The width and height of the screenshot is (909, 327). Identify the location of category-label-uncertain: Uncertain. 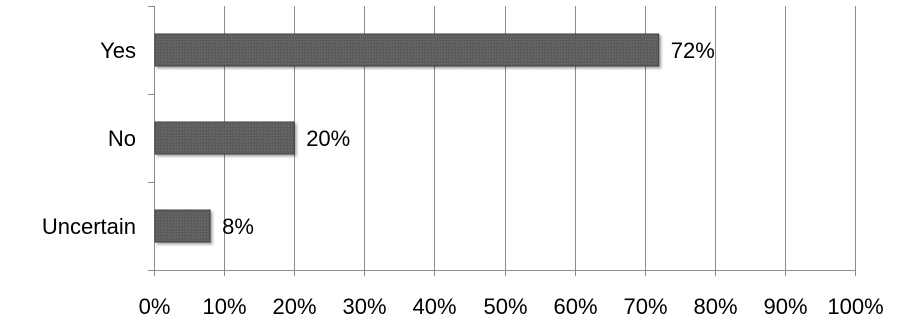
(89, 226).